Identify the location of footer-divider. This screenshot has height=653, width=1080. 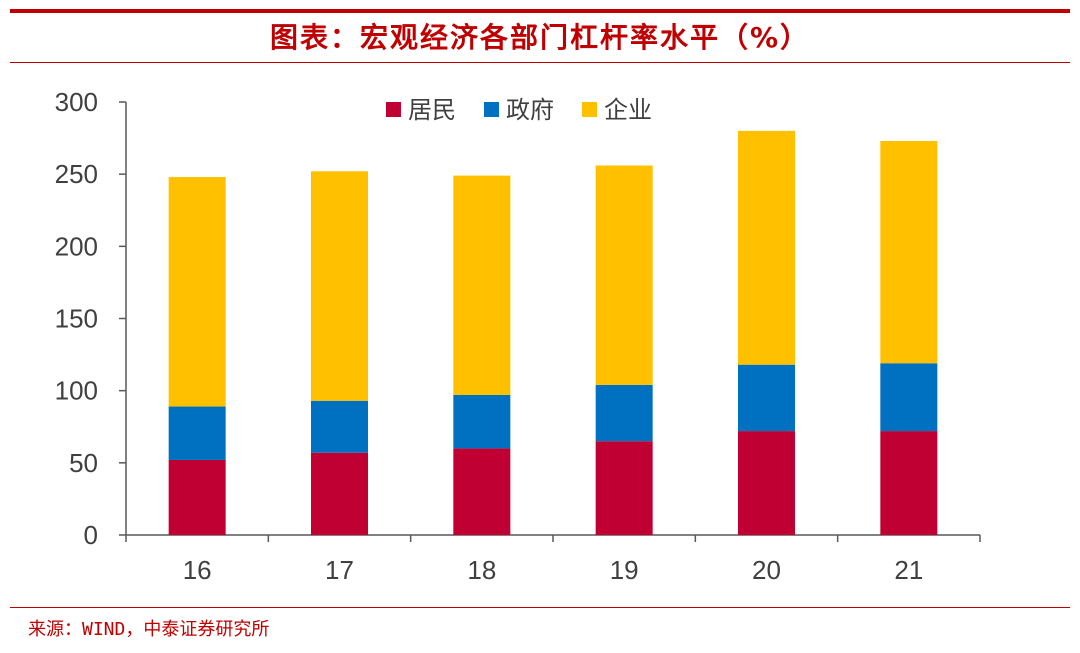
(540, 607).